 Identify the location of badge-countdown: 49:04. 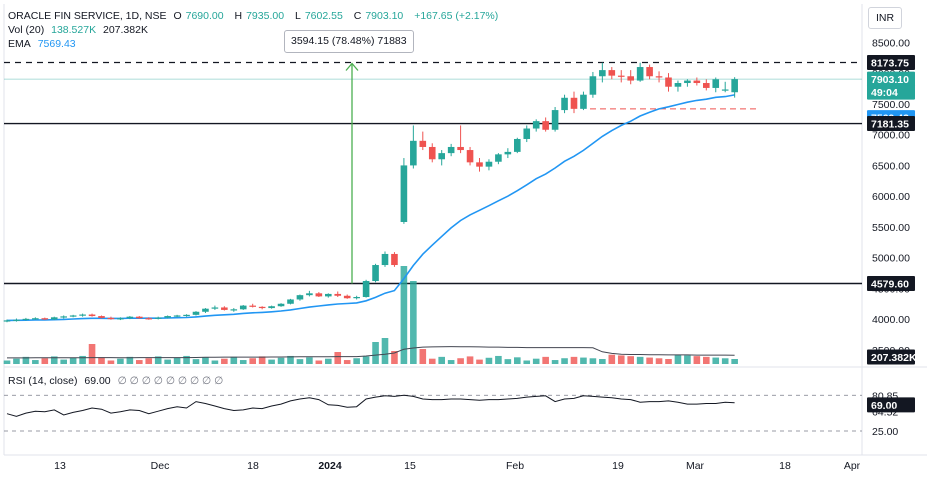
(884, 93).